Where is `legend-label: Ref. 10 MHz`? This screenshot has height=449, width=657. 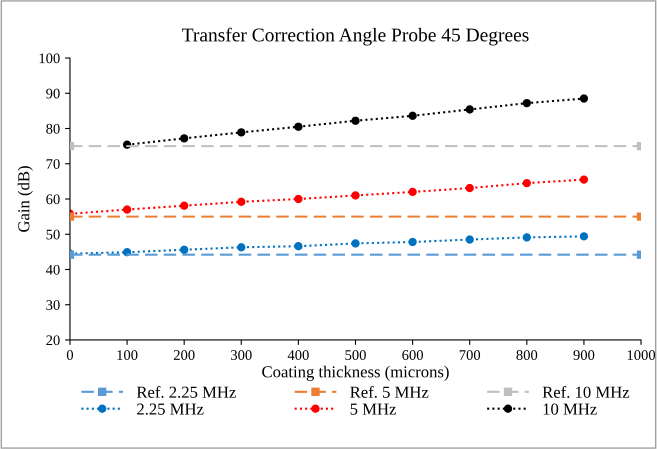
legend-label: Ref. 10 MHz is located at coordinates (586, 392).